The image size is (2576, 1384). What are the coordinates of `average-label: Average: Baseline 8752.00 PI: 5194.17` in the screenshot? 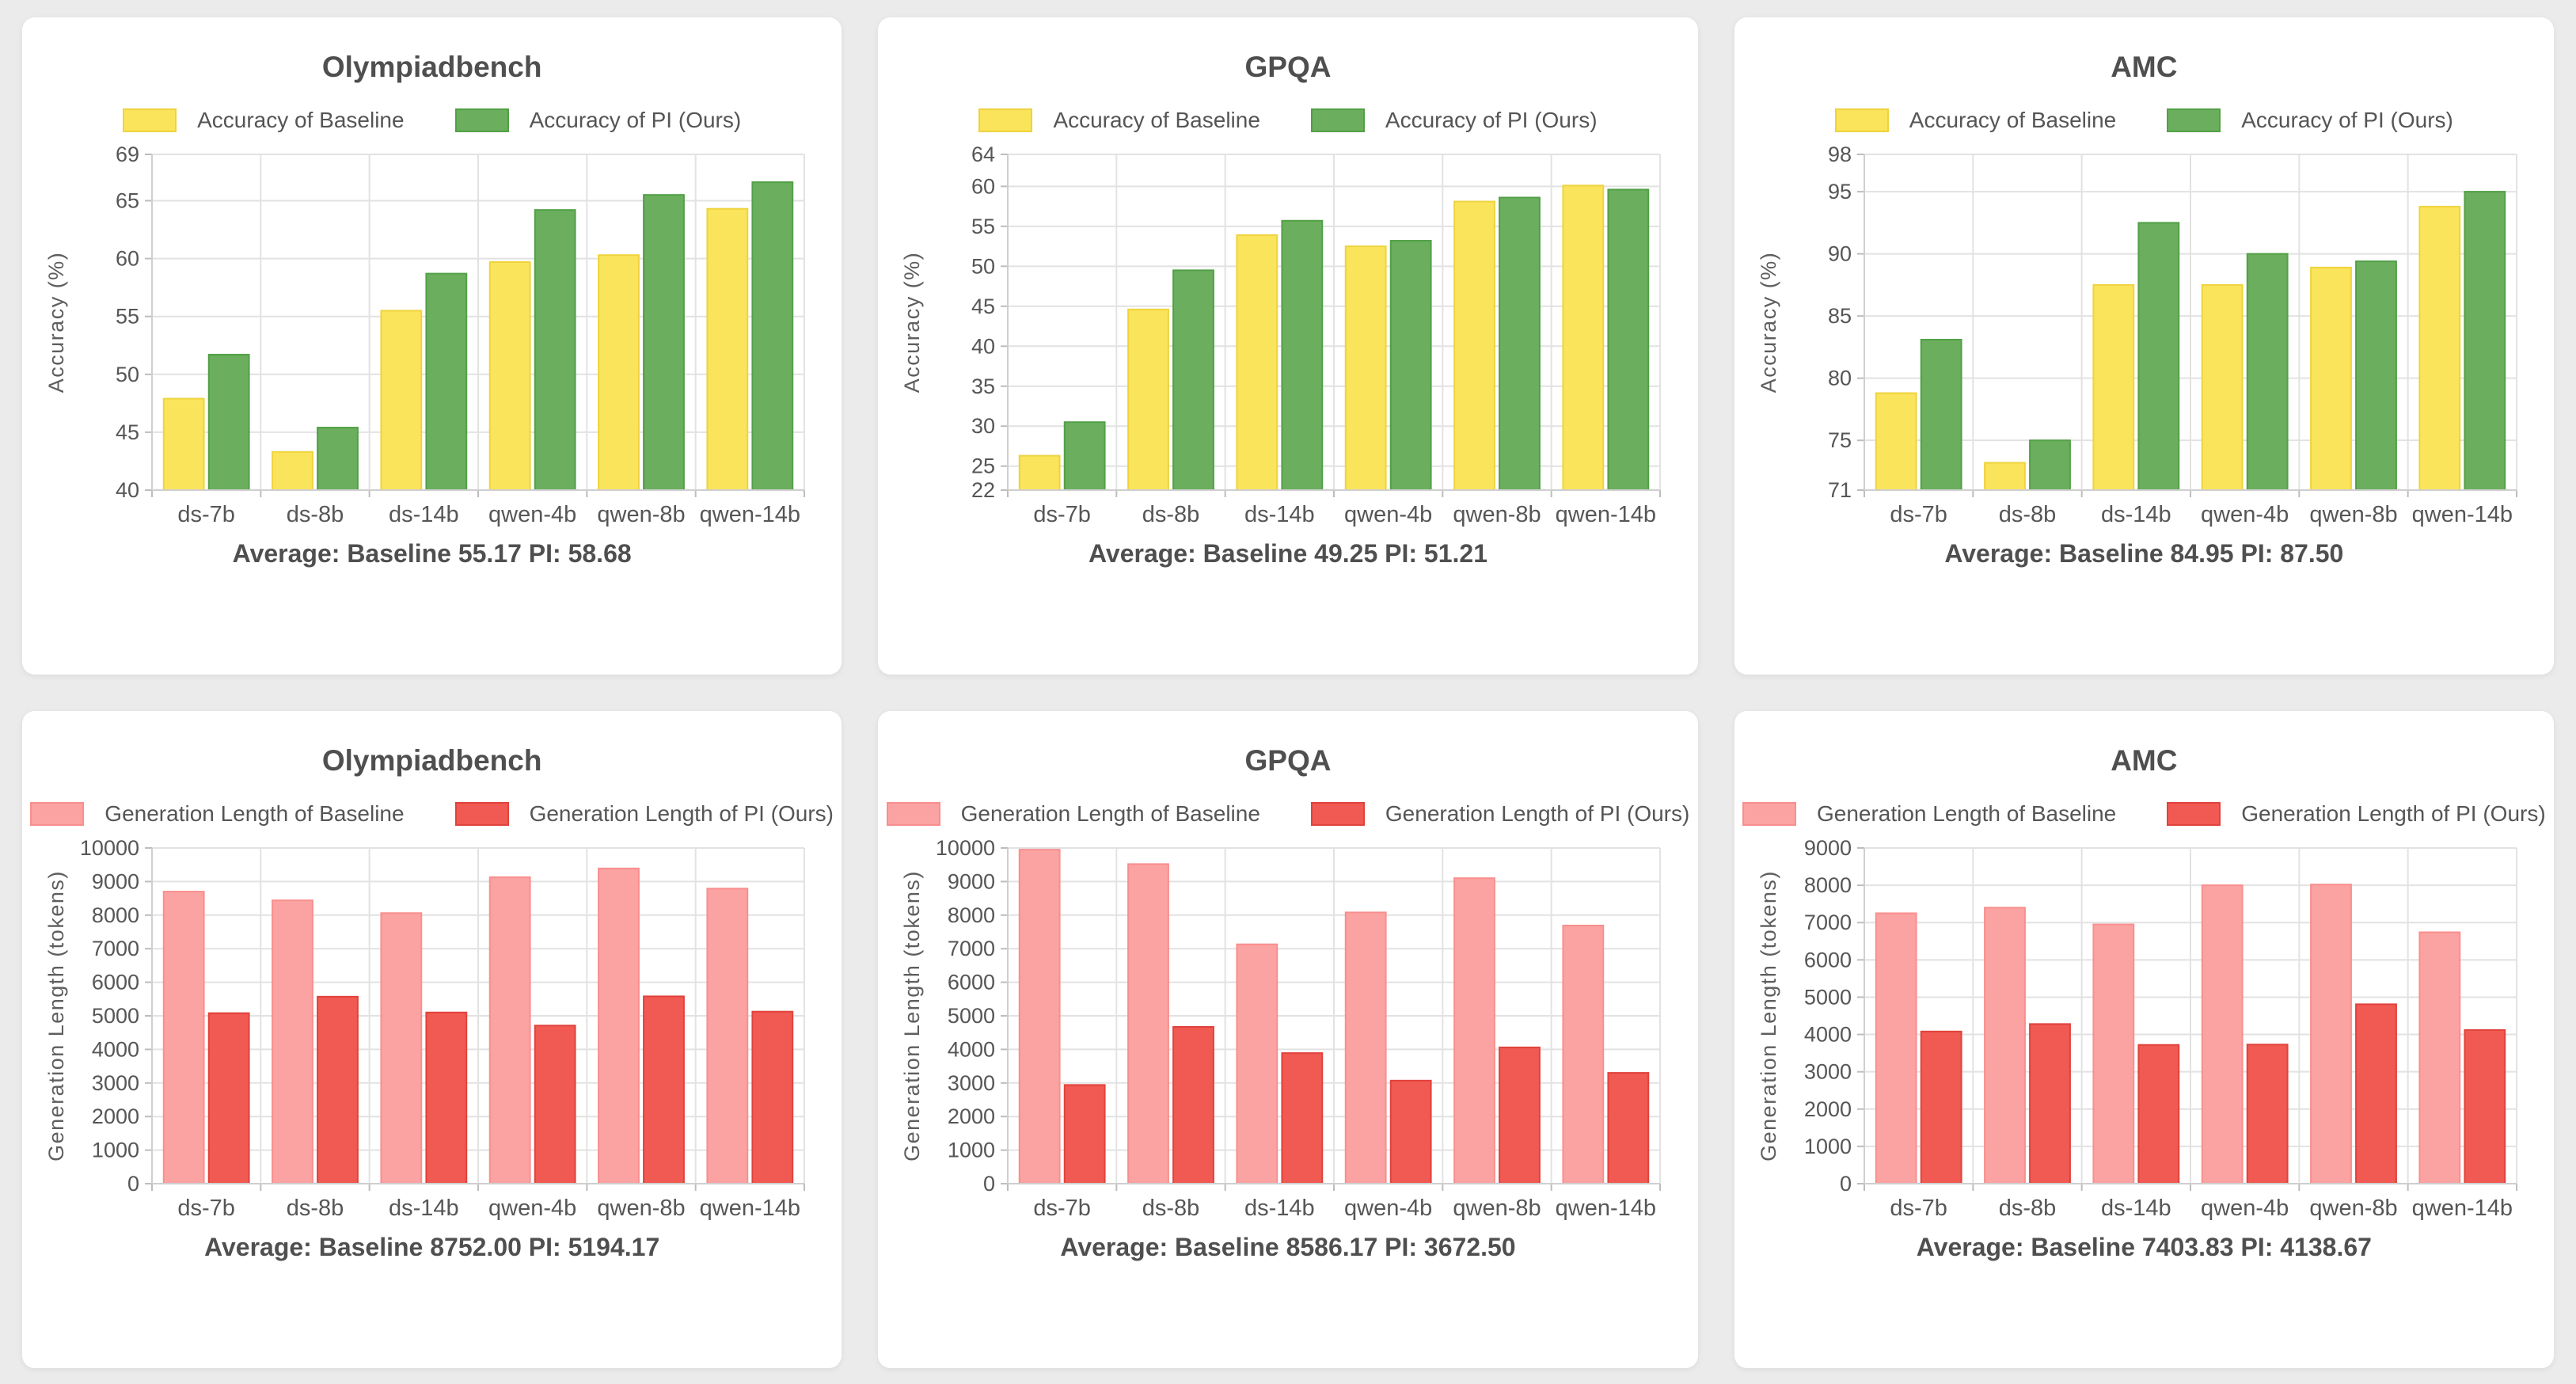 It's located at (432, 1247).